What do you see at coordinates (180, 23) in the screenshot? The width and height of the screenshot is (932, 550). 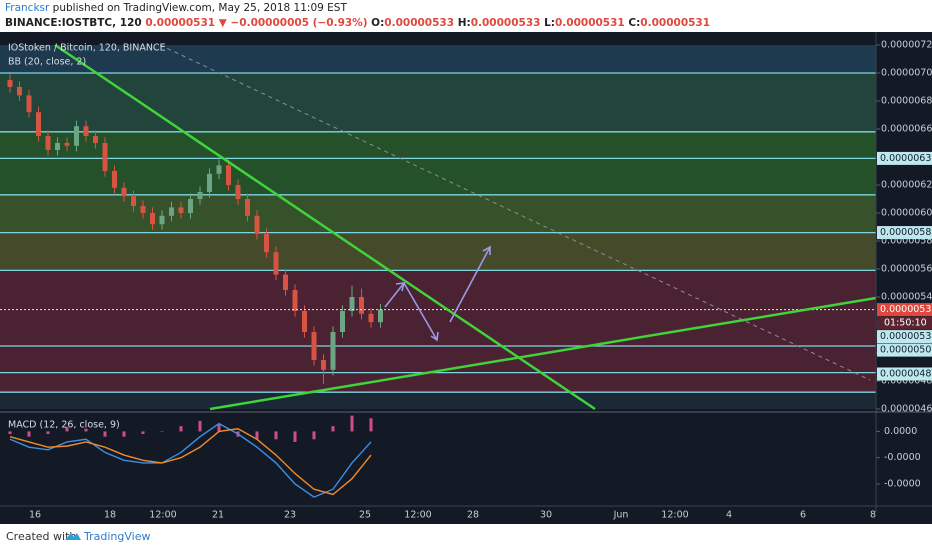 I see `last: 0.00000531` at bounding box center [180, 23].